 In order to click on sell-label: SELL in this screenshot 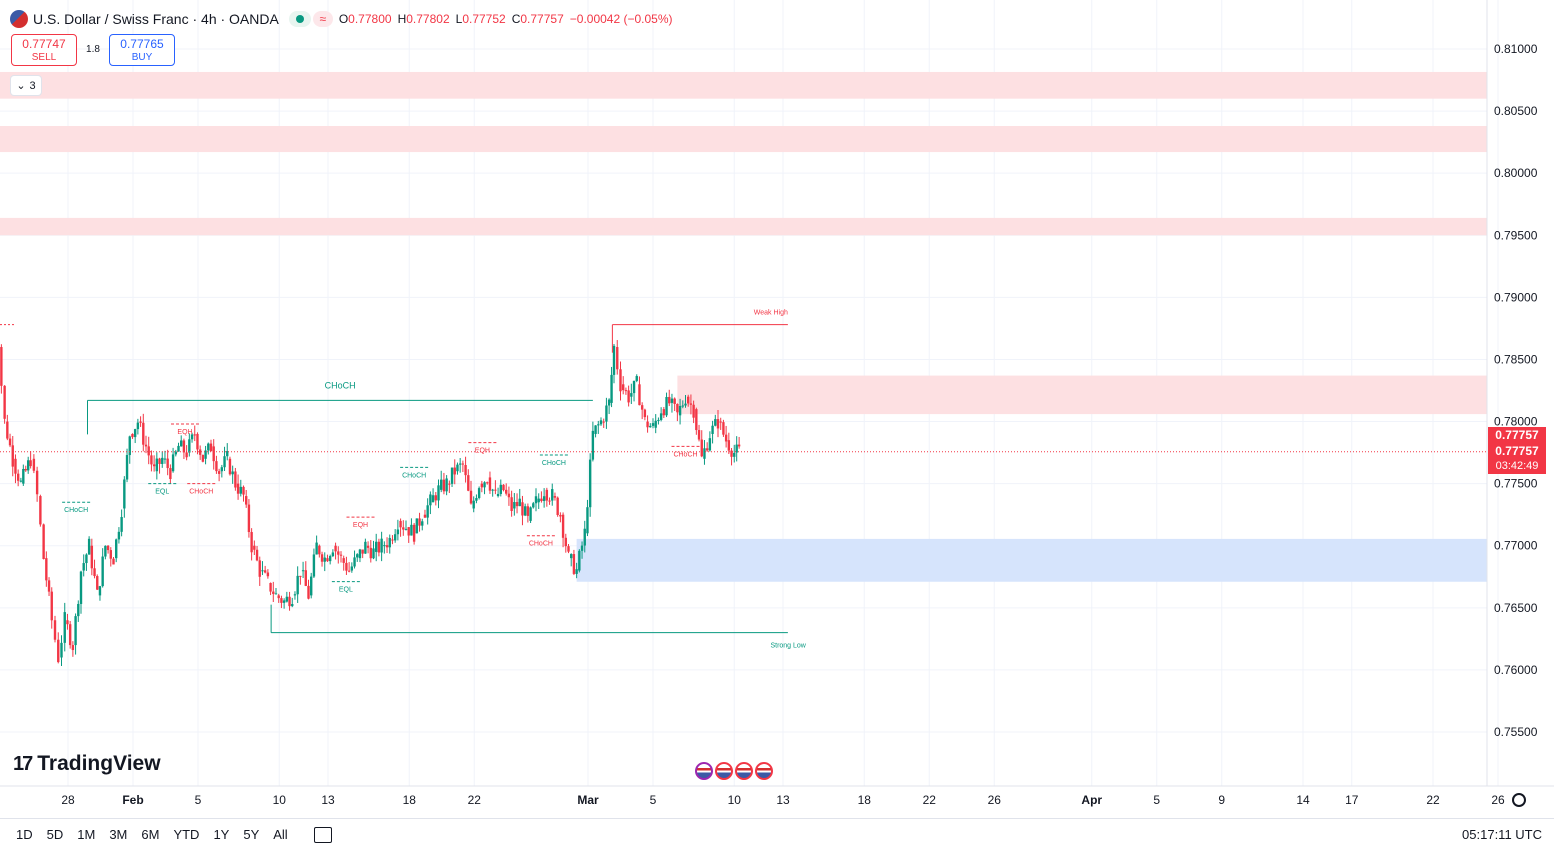, I will do `click(44, 57)`.